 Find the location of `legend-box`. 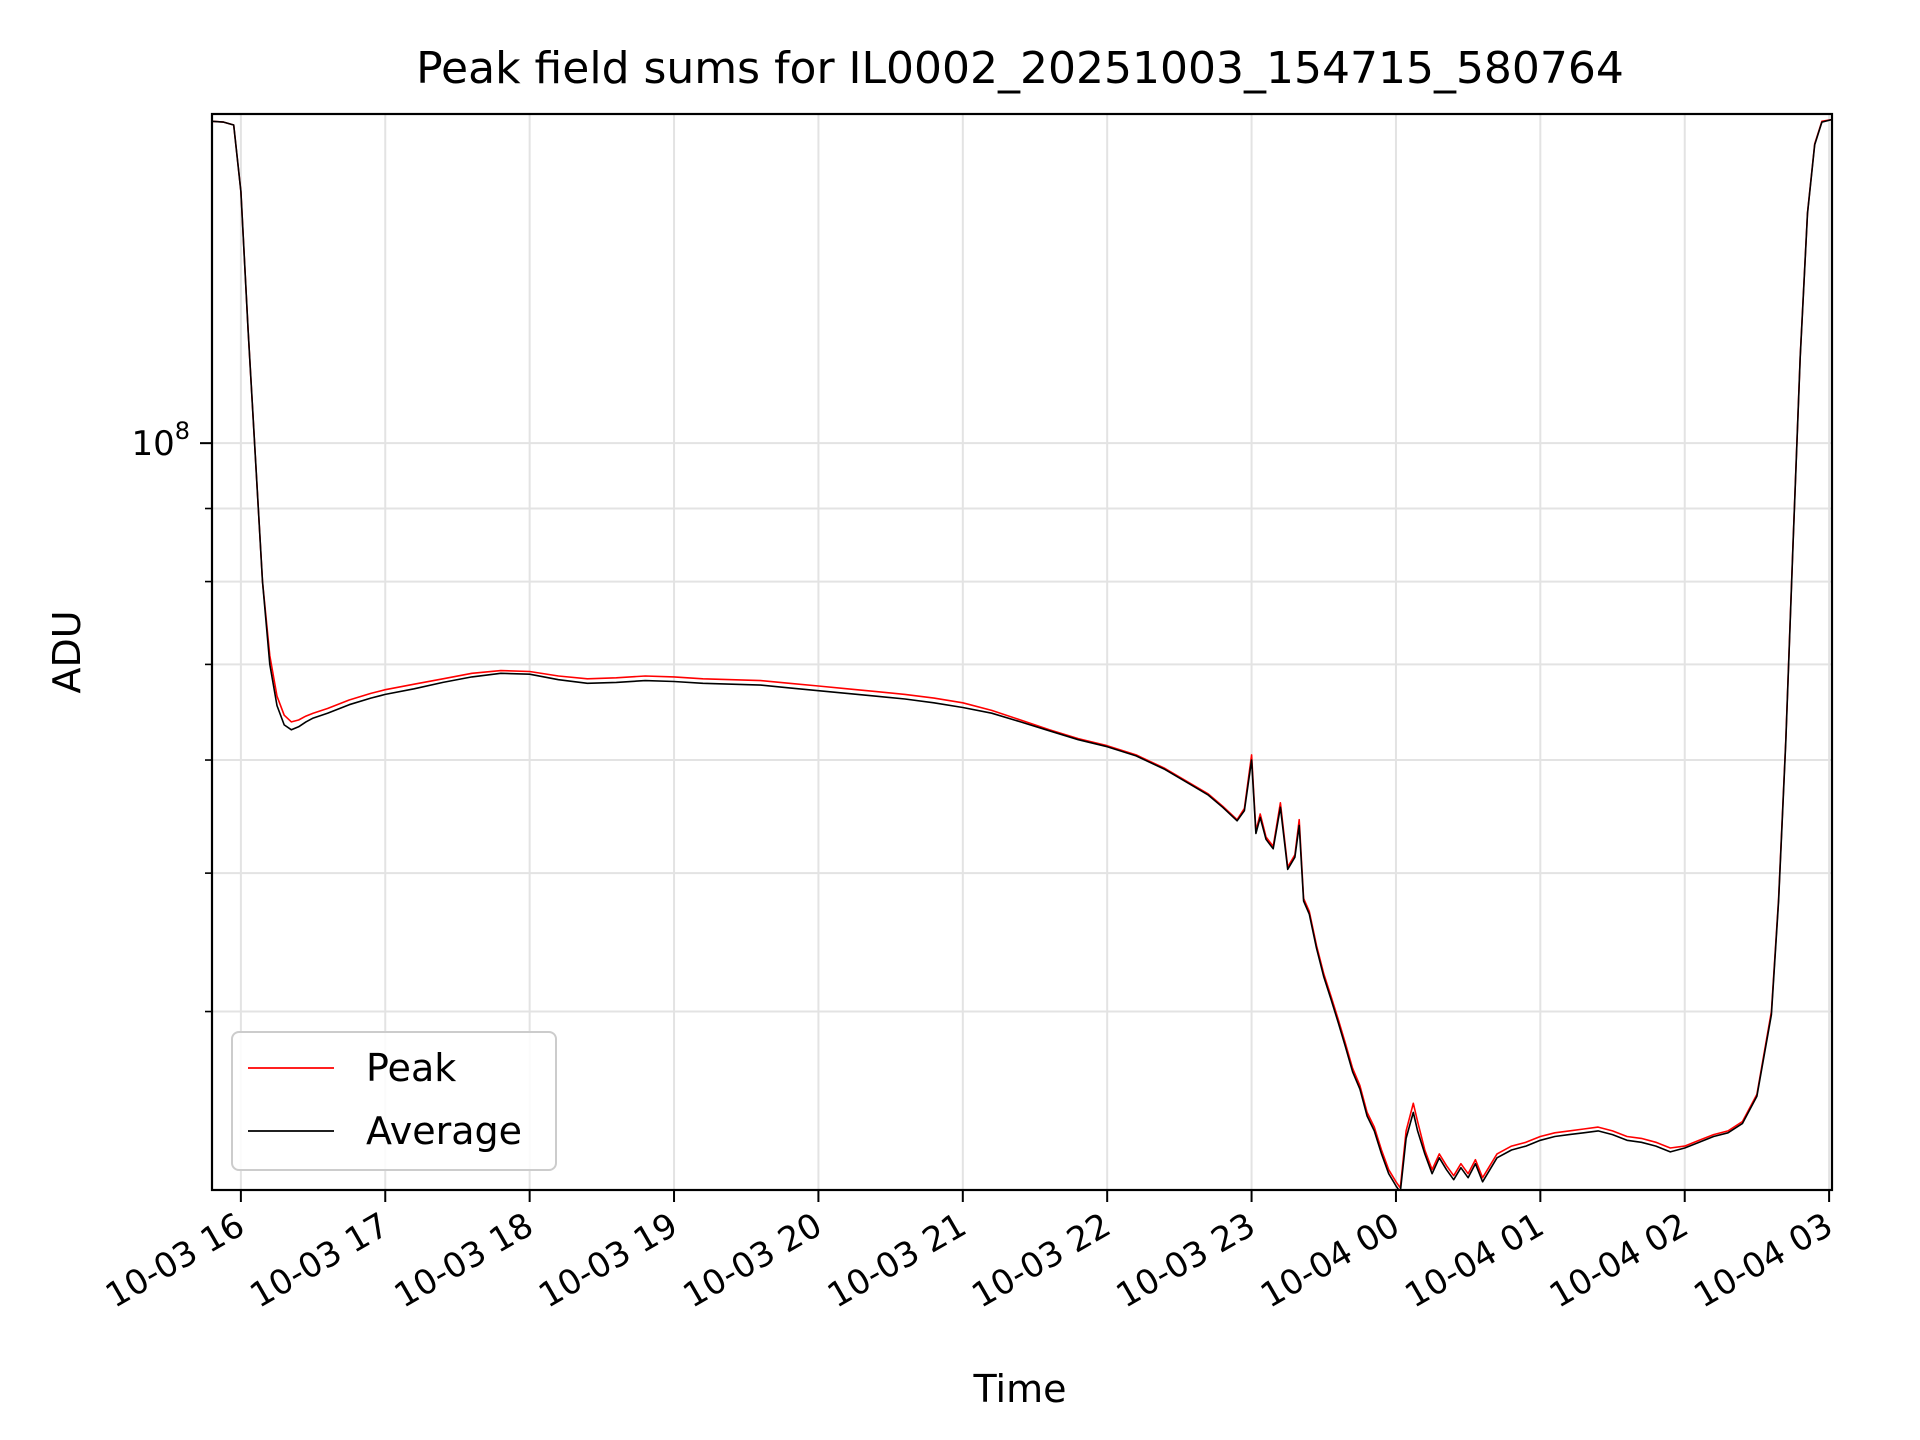

legend-box is located at coordinates (394, 1101).